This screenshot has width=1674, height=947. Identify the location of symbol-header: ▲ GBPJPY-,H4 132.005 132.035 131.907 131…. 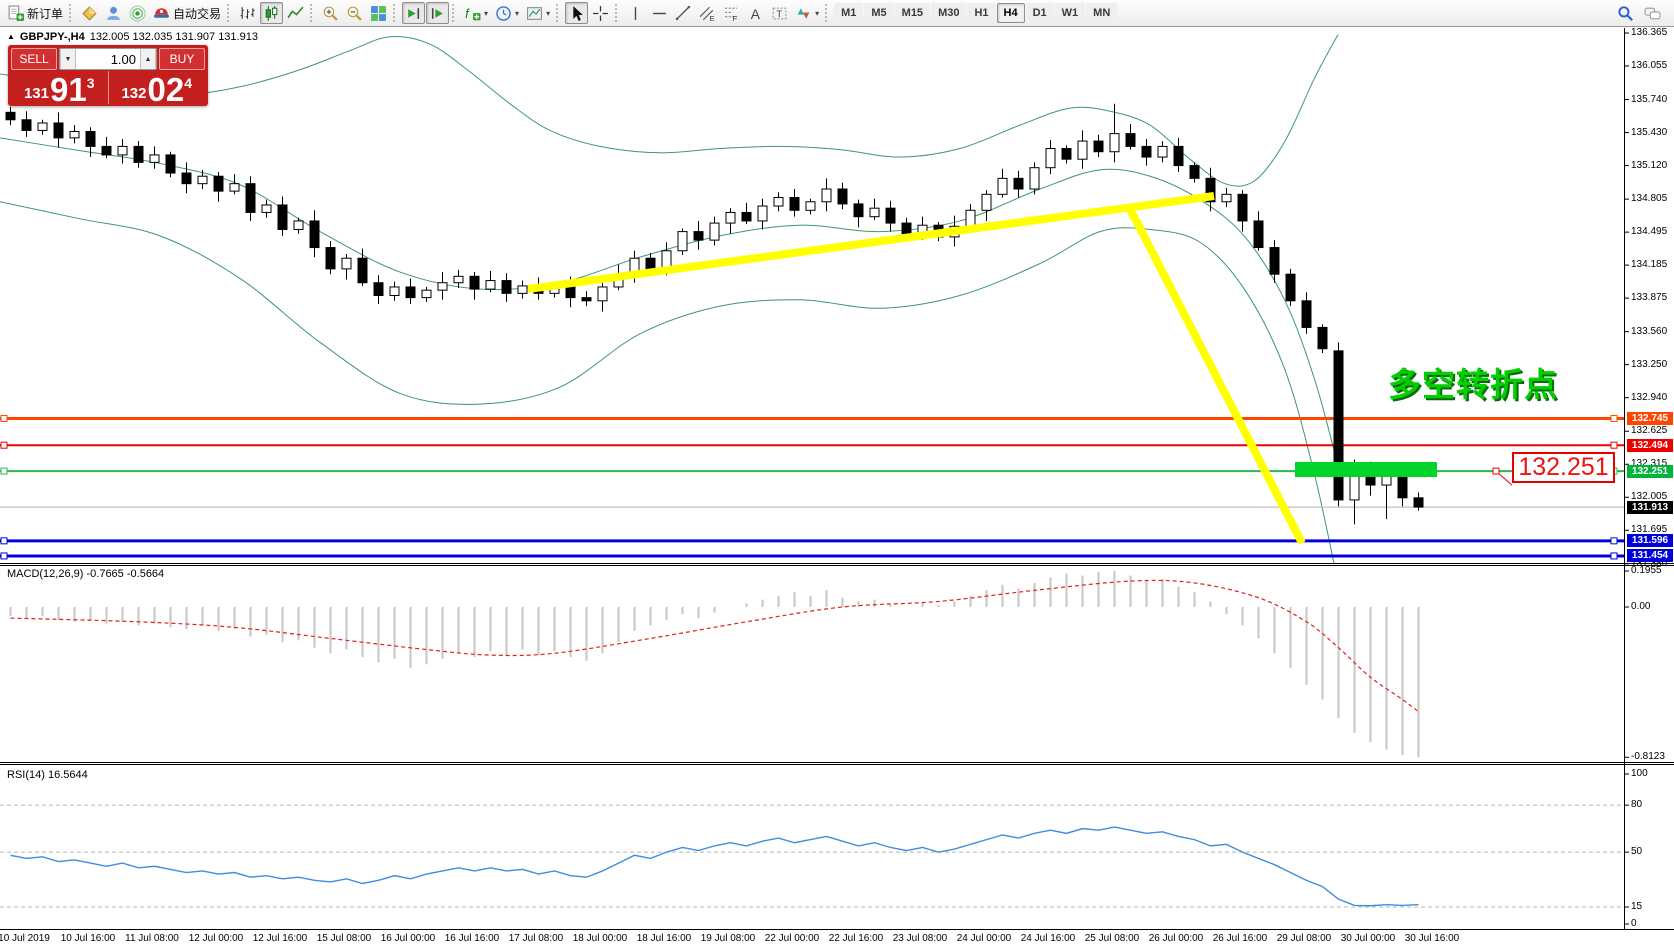
(132, 37).